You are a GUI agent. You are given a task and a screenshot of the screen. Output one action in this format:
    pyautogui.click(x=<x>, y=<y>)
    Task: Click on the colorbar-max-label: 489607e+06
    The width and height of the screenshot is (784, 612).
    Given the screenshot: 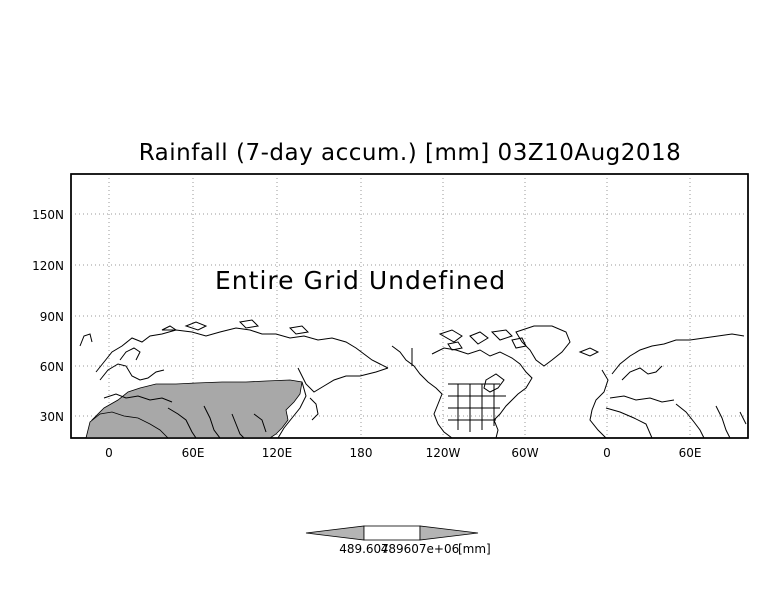 What is the action you would take?
    pyautogui.click(x=420, y=549)
    